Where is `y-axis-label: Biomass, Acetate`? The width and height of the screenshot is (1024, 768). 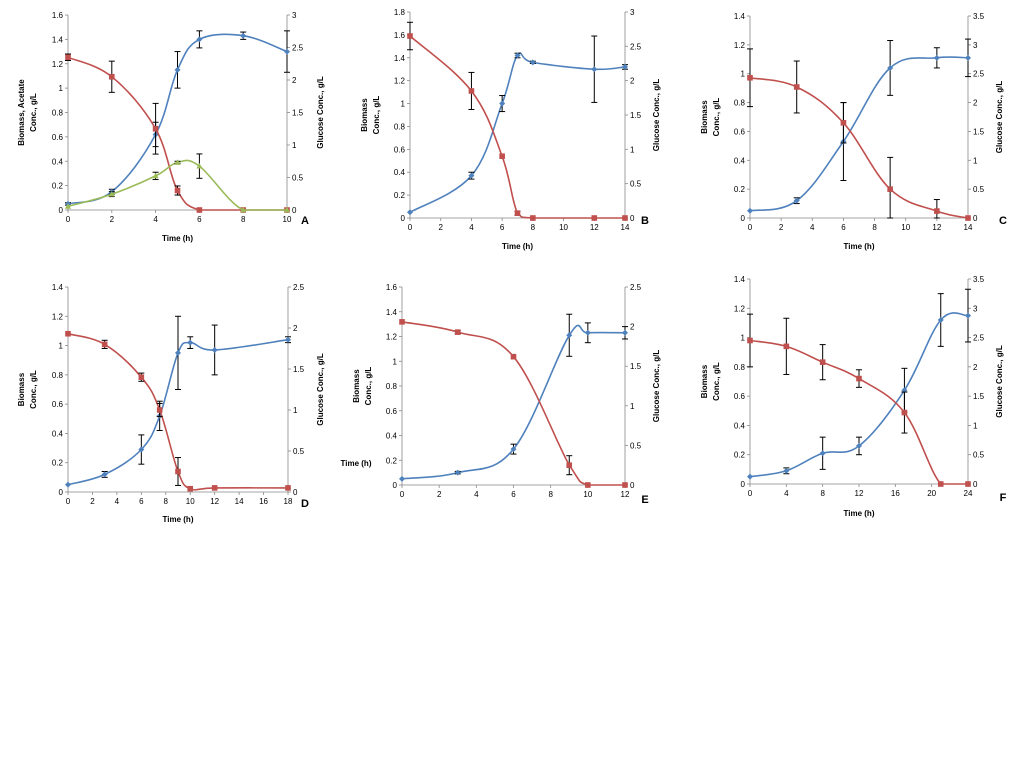
y-axis-label: Biomass, Acetate is located at coordinates (21, 112).